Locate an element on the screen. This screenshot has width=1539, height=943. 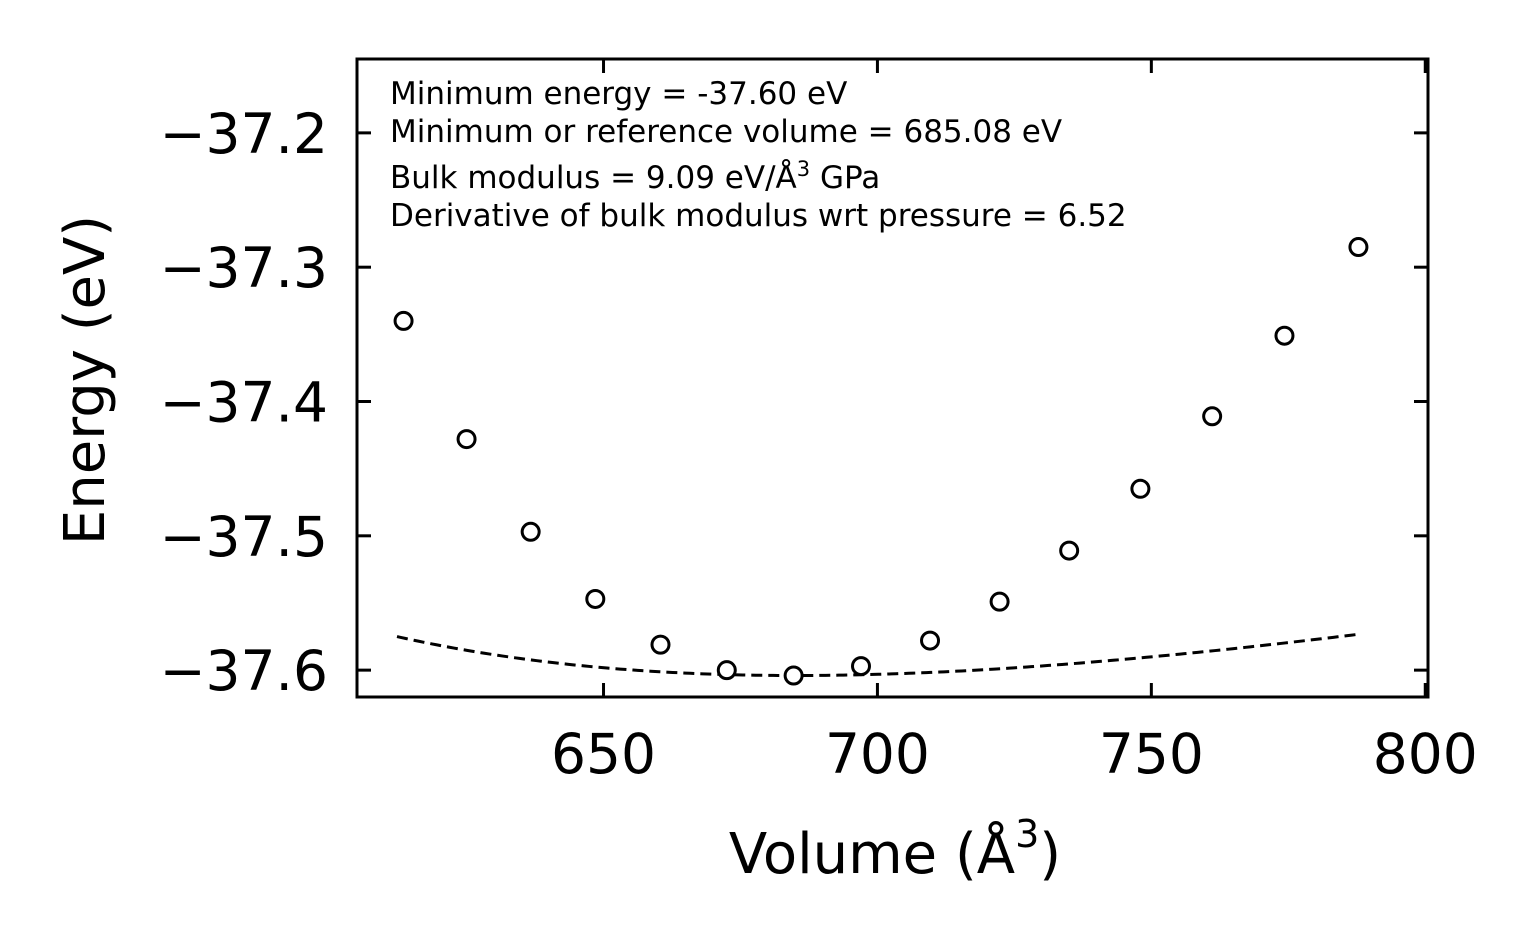
x-axis-title-sup: 3 is located at coordinates (1027, 834).